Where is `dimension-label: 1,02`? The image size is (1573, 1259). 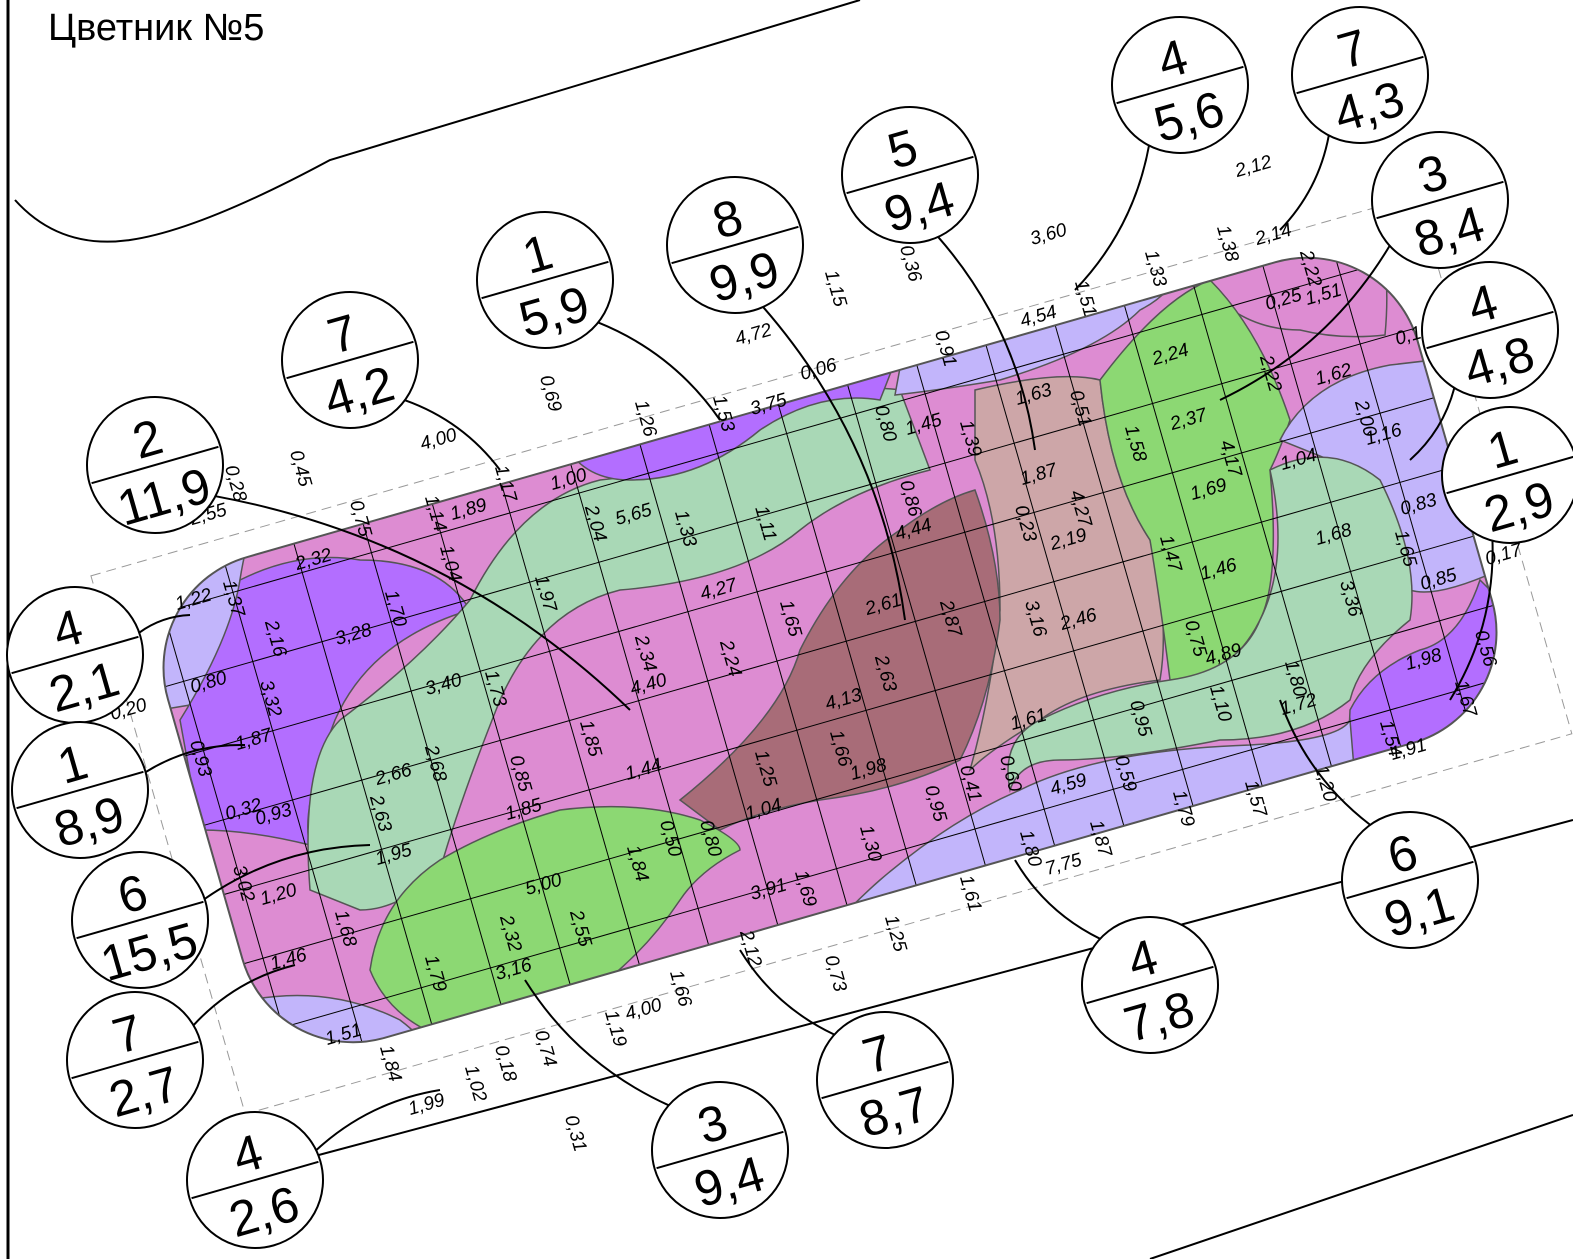
dimension-label: 1,02 is located at coordinates (475, 1084).